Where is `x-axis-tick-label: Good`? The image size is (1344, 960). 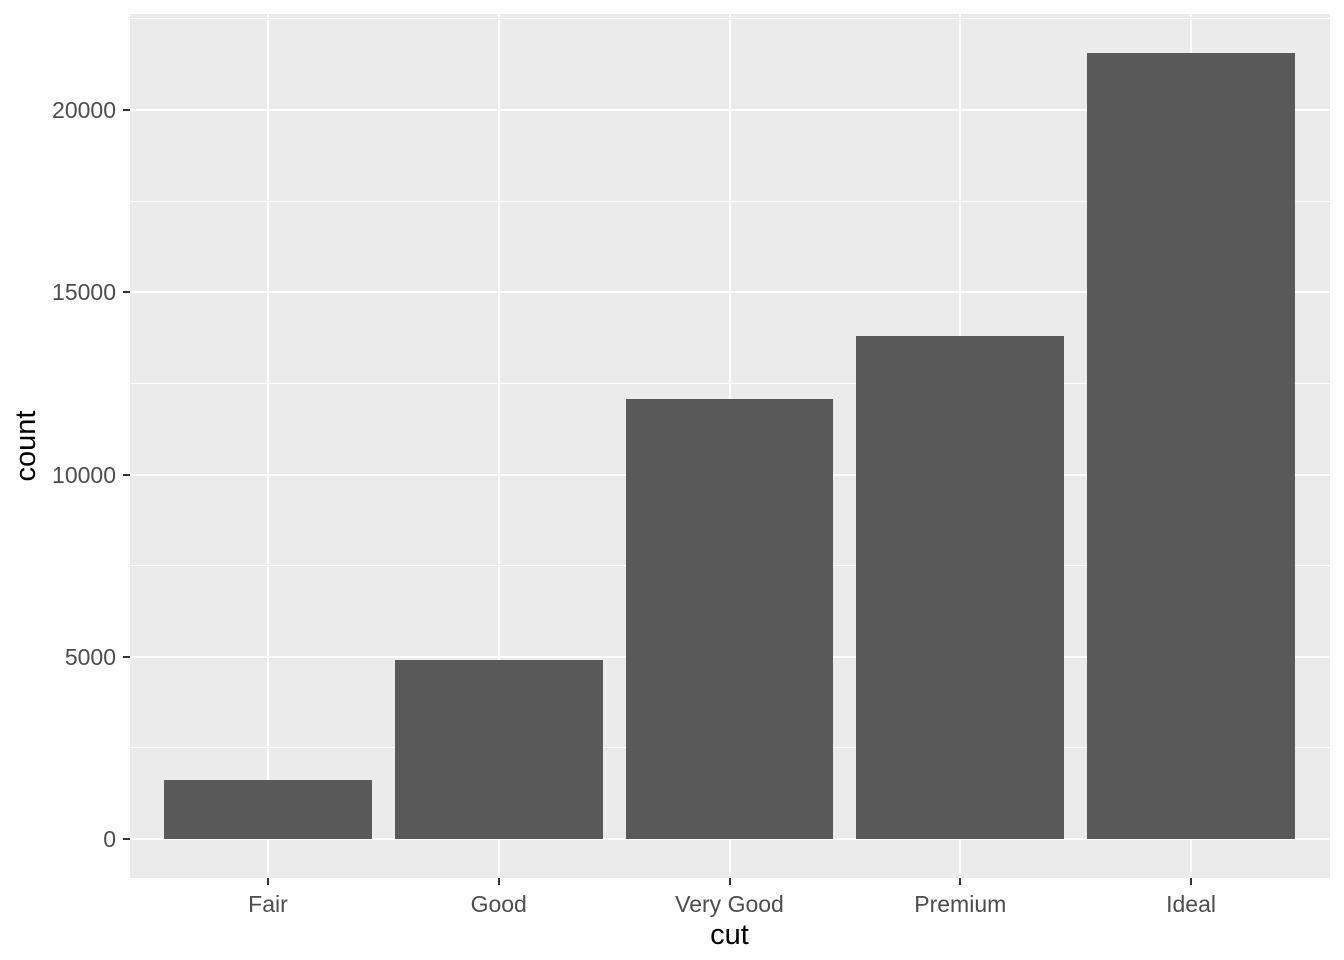 x-axis-tick-label: Good is located at coordinates (498, 904).